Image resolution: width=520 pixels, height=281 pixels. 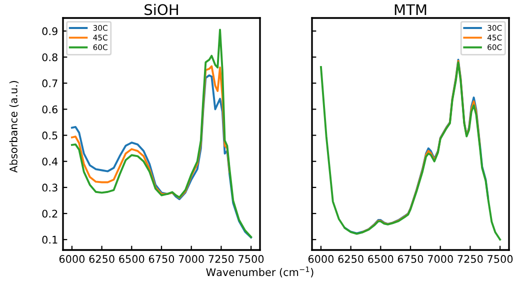 What do you see at coordinates (50, 136) in the screenshot?
I see `y-tick-label: 0.5` at bounding box center [50, 136].